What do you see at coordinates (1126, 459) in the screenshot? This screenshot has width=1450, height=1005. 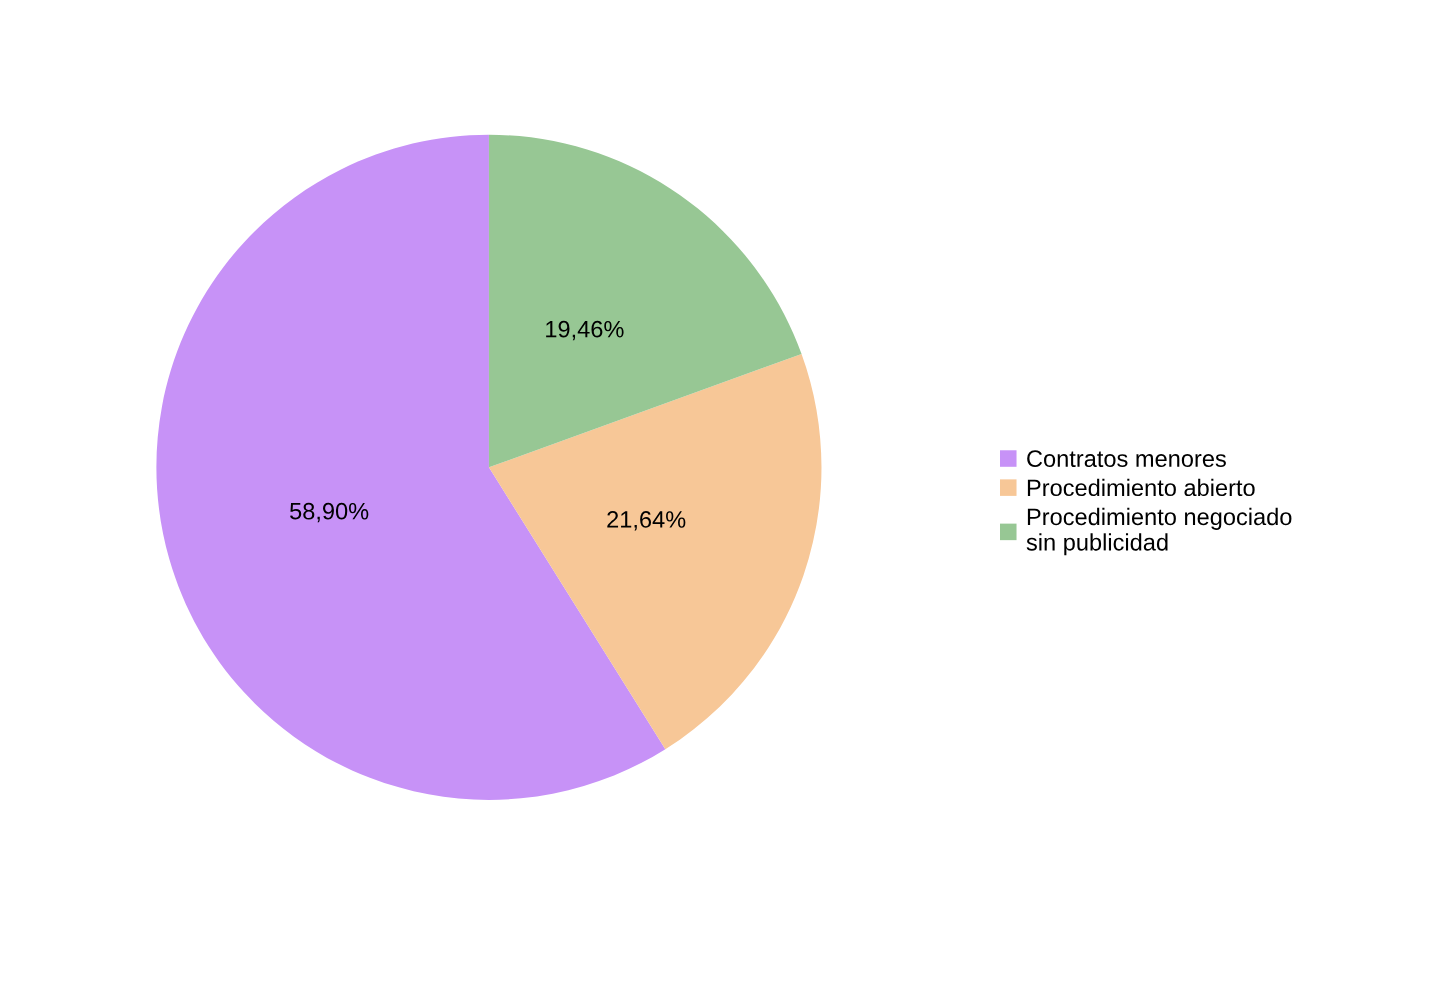 I see `legend-label: Contratos menores` at bounding box center [1126, 459].